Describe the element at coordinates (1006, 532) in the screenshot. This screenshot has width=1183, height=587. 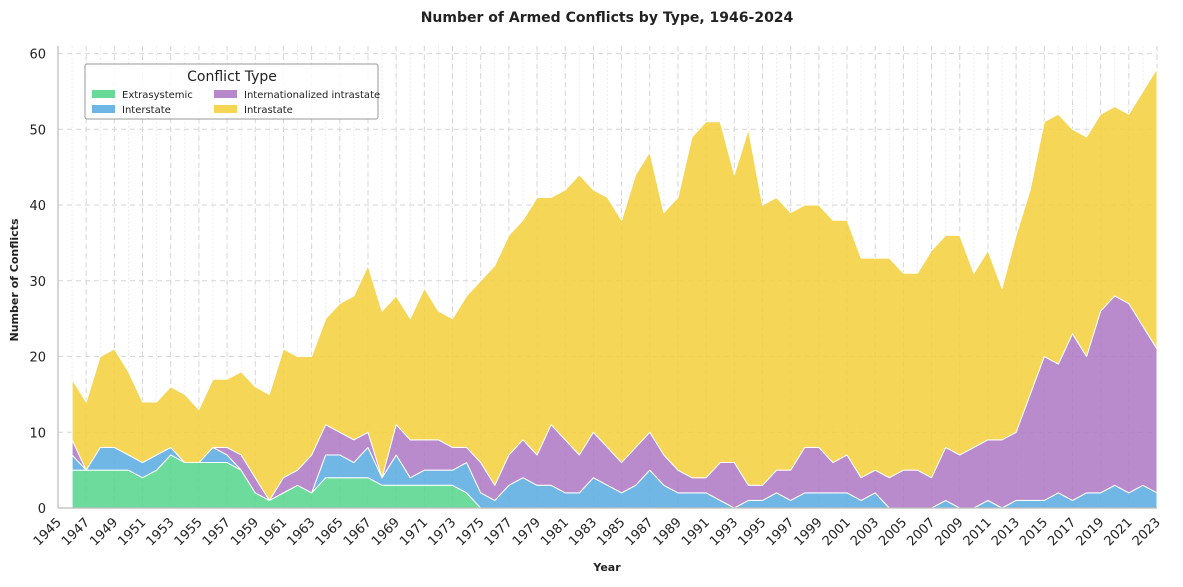
I see `x-tick-label: 2013` at that location.